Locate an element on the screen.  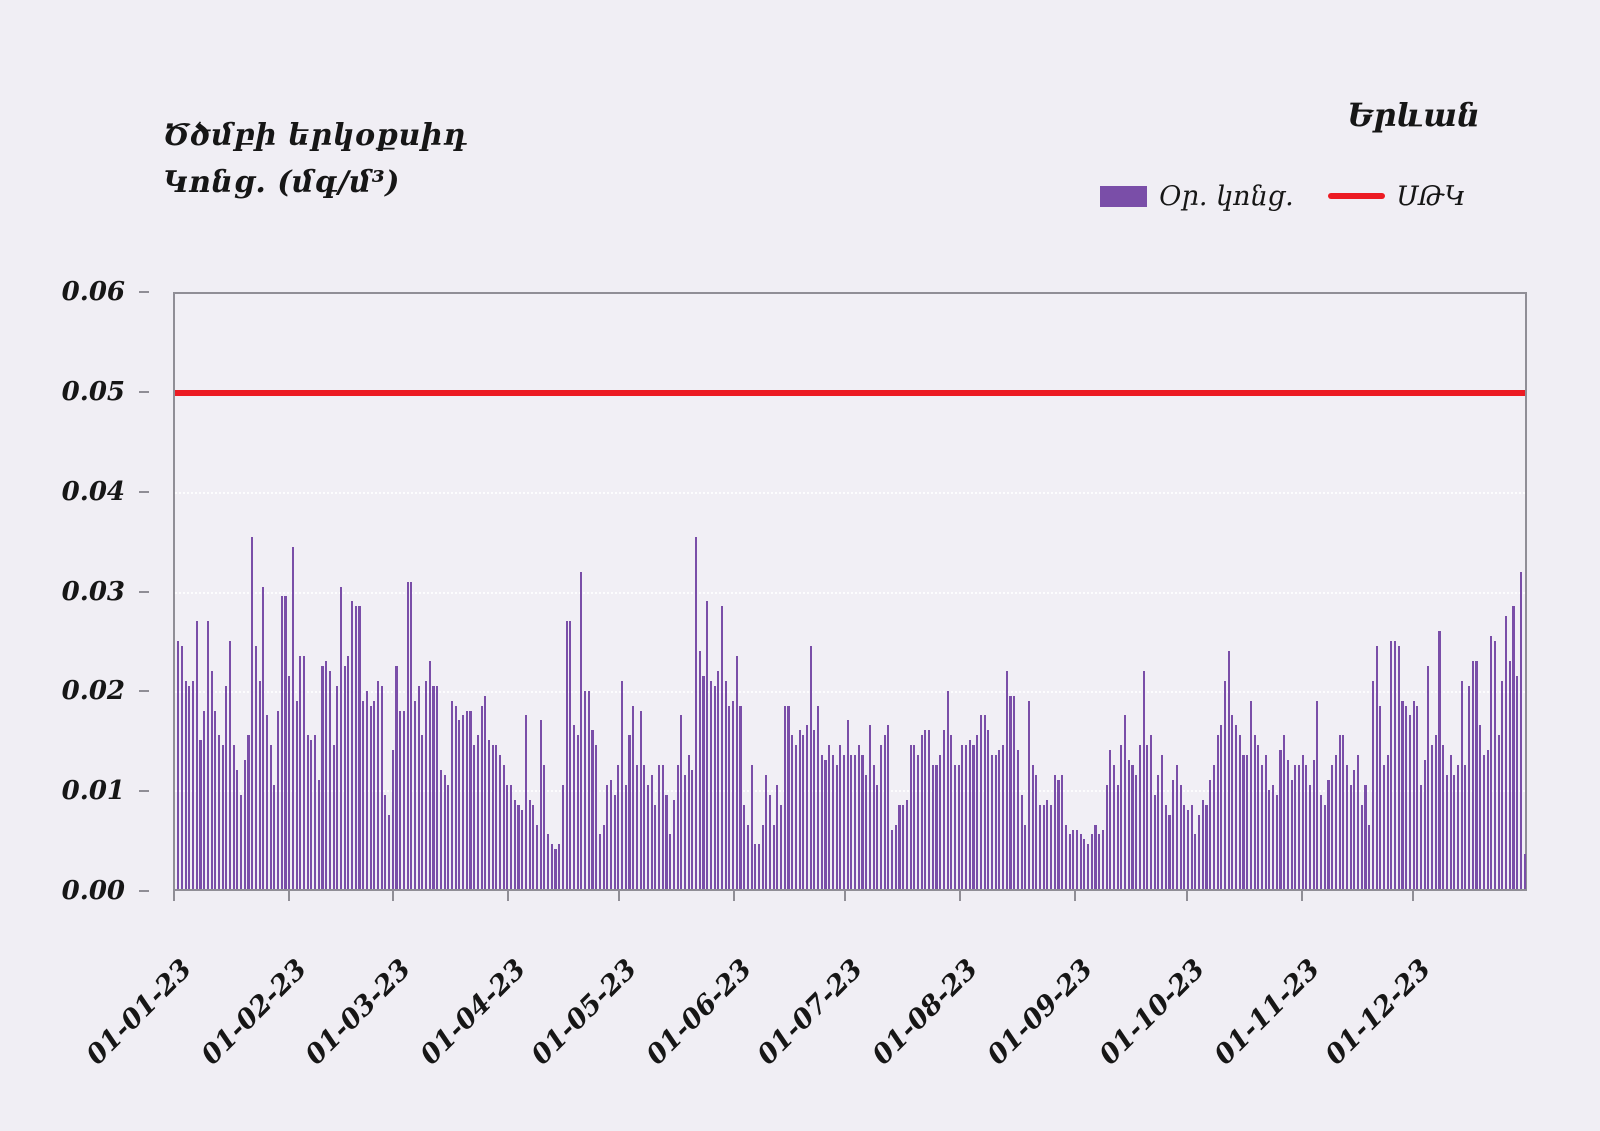
x-tick-label: 01-02-23 is located at coordinates (254, 1012).